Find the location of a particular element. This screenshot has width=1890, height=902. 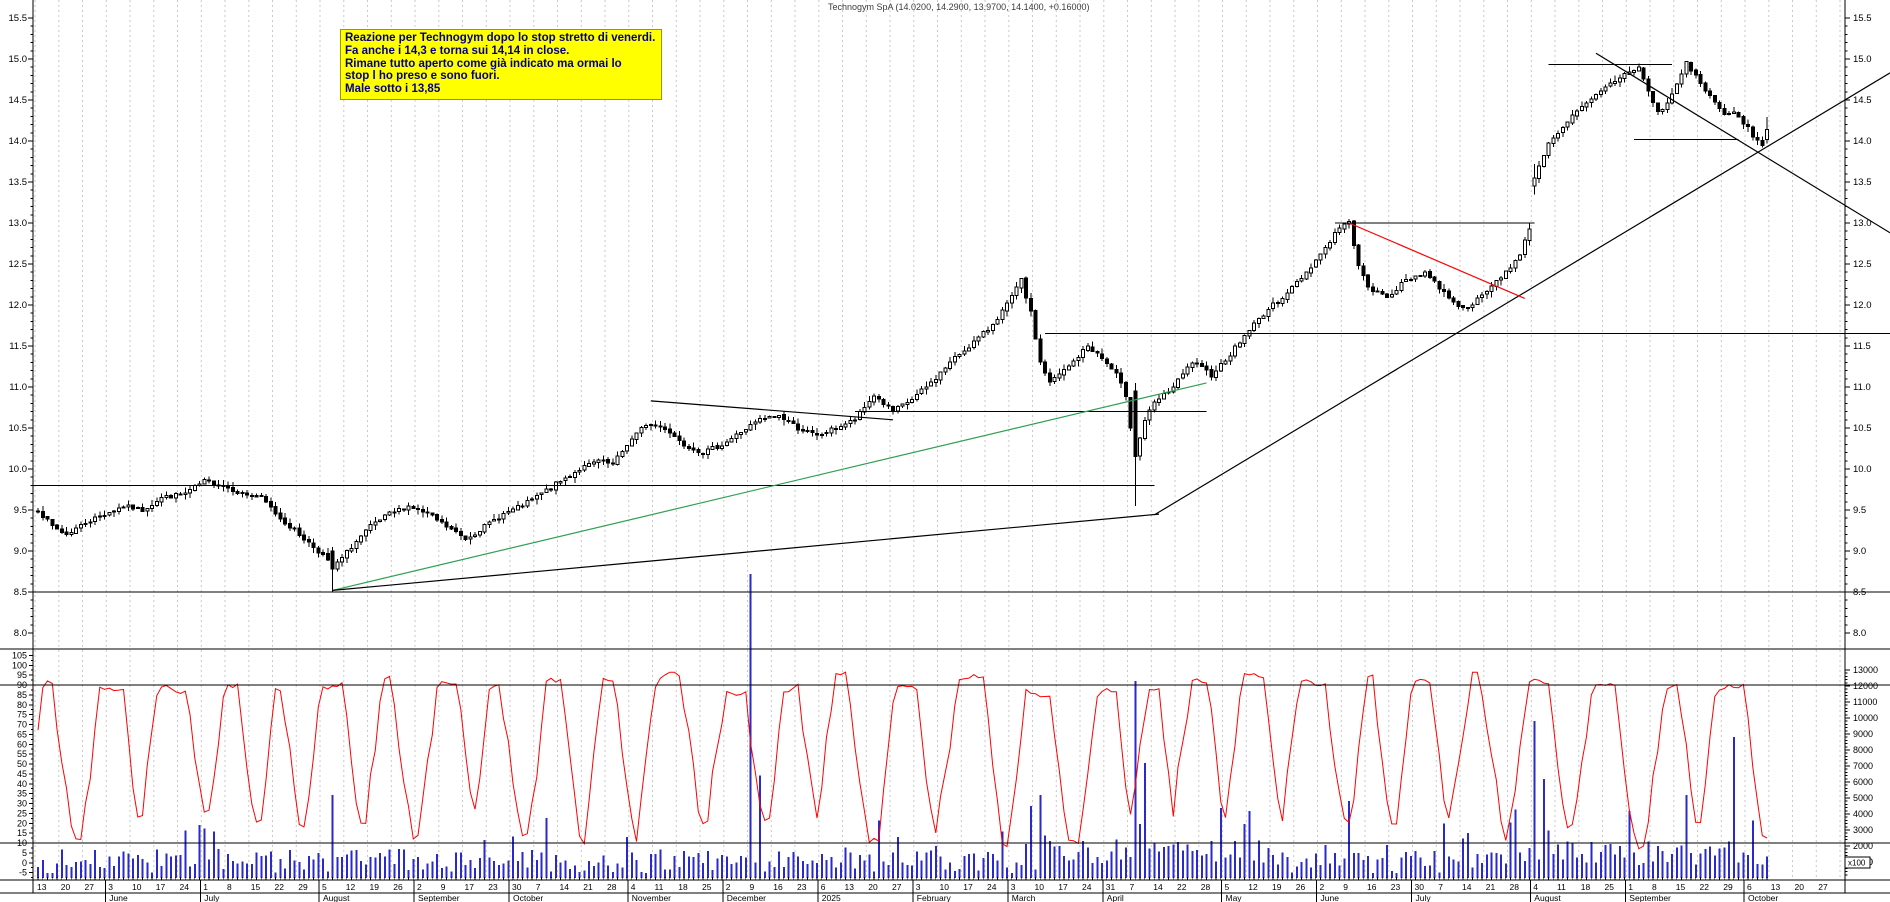

volume-multiplier-badge is located at coordinates (1857, 862).